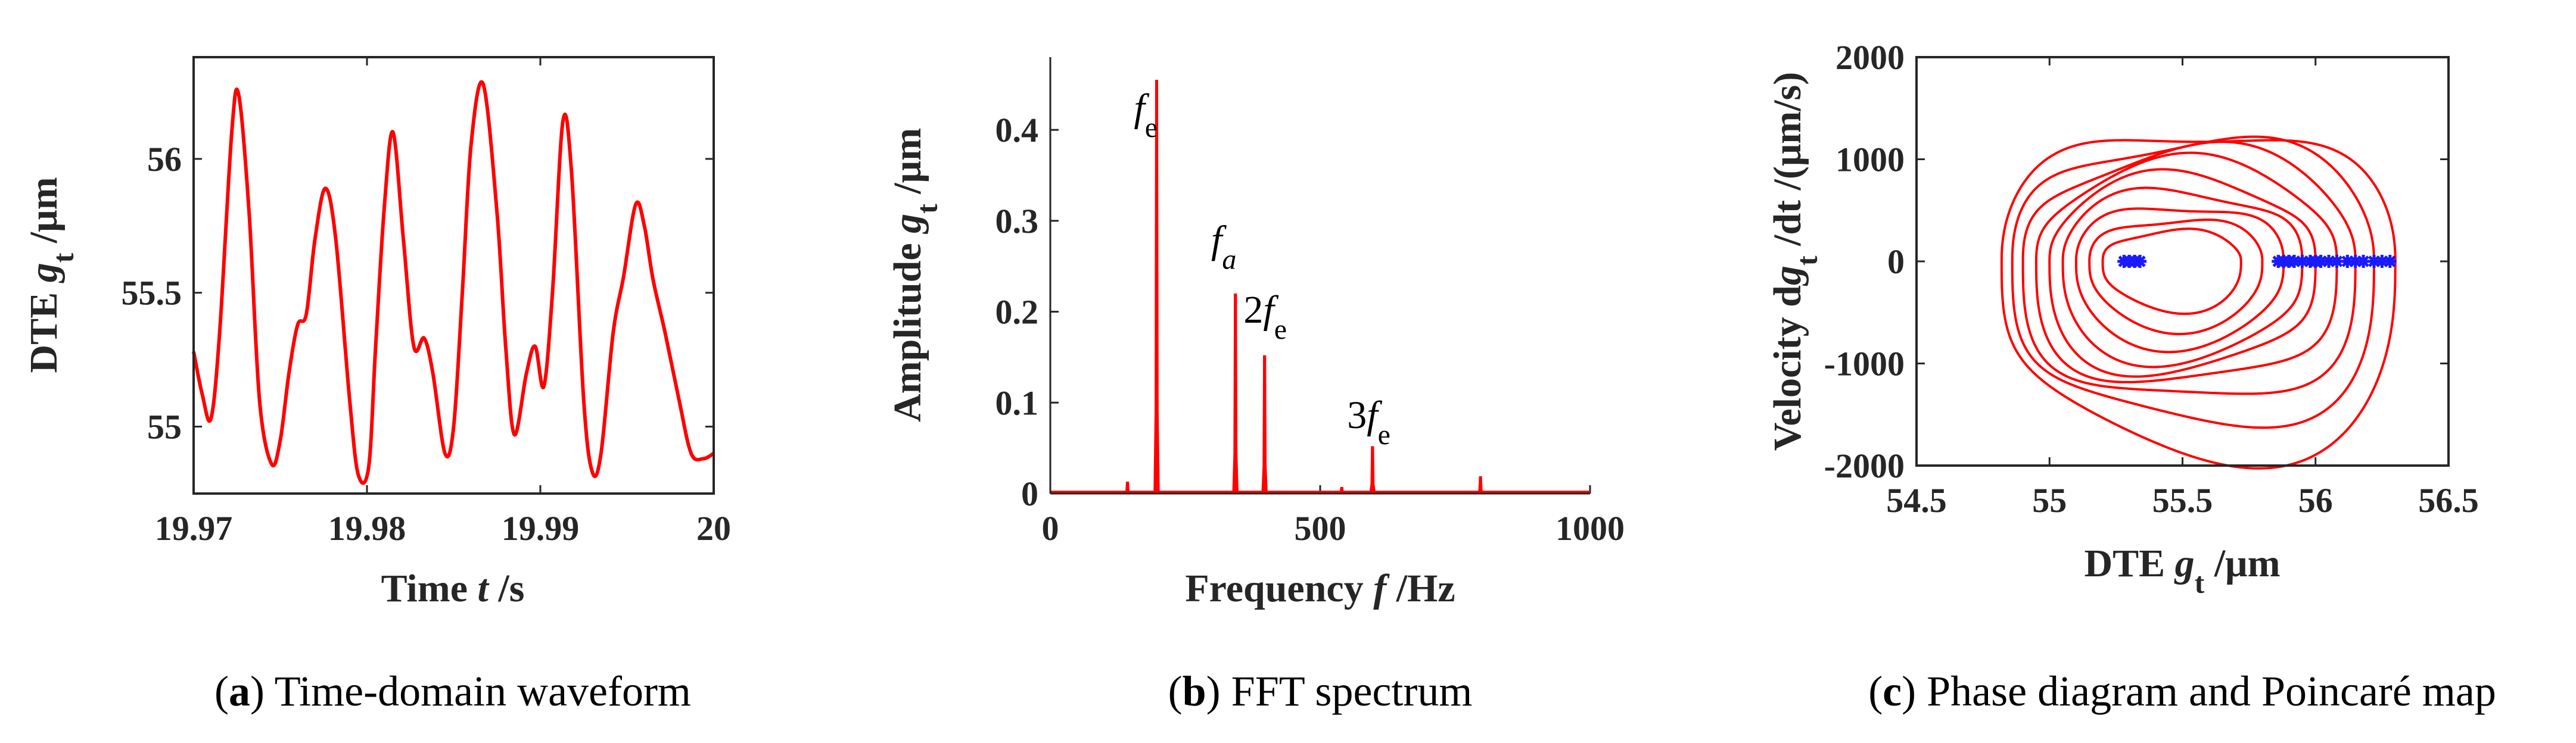 The image size is (2576, 743). I want to click on x-tick-label: 55.5, so click(2182, 500).